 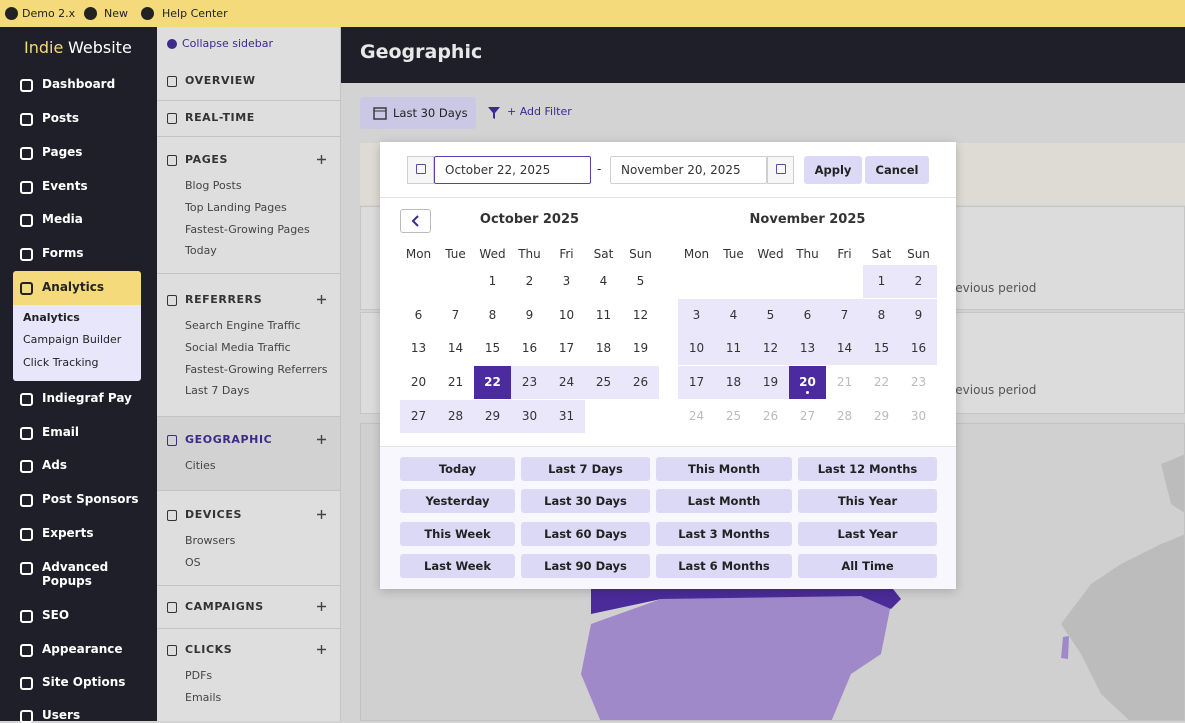 What do you see at coordinates (897, 170) in the screenshot?
I see `cancel-button: Cancel` at bounding box center [897, 170].